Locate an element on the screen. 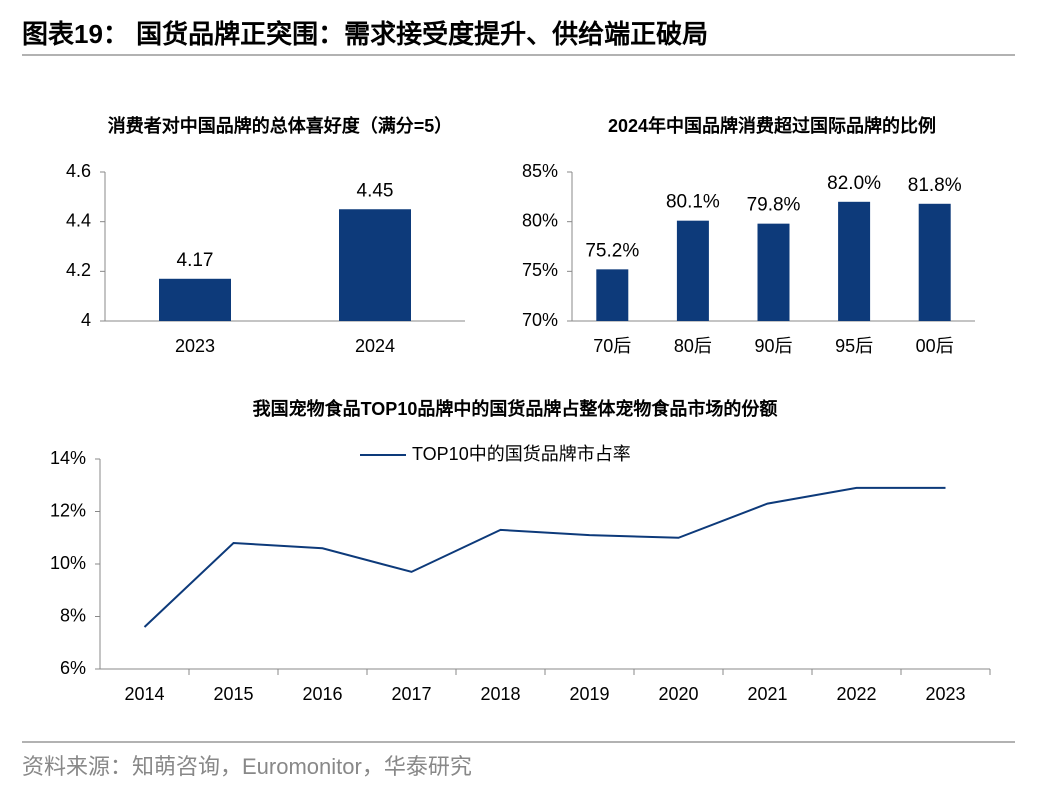  chart-title: 2024年中国品牌消费超过国际品牌的比例 is located at coordinates (772, 125).